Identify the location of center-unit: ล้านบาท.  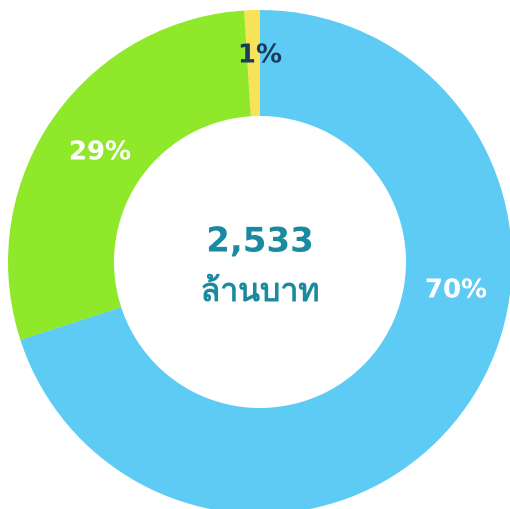
(260, 290).